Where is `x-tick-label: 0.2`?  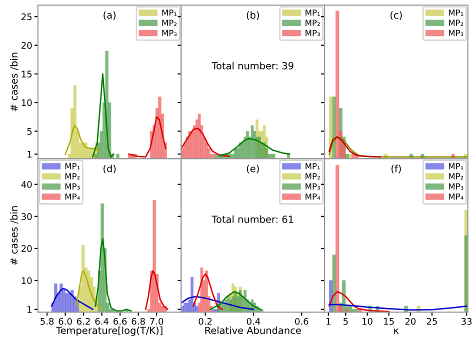 x-tick-label: 0.2 is located at coordinates (205, 321).